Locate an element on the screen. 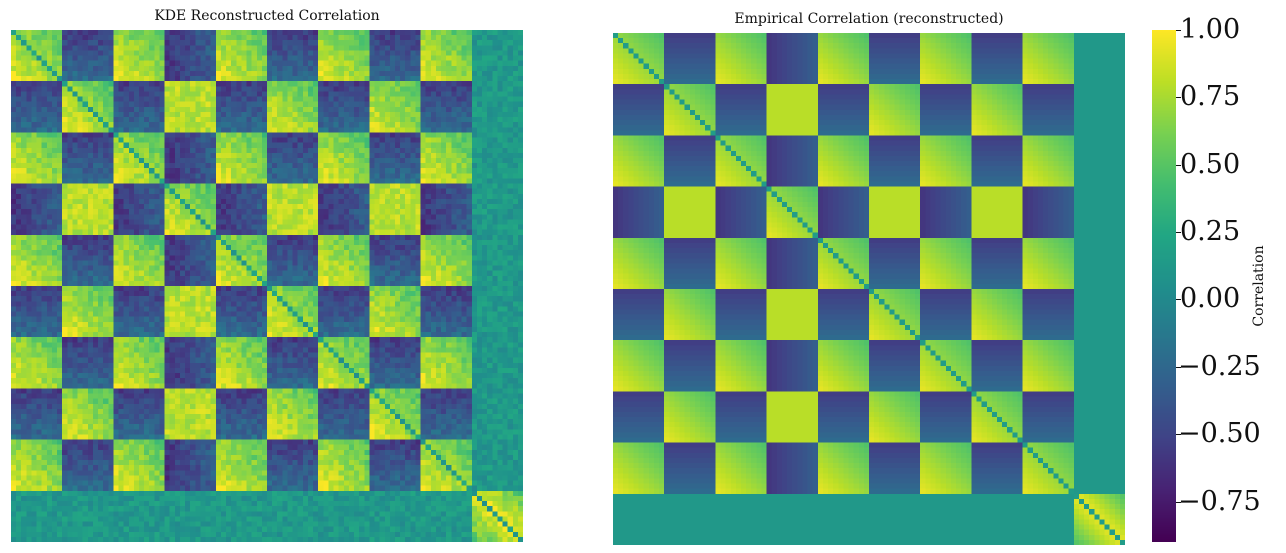 This screenshot has width=1286, height=553. colorbar-tick-label: 1.00 is located at coordinates (1210, 29).